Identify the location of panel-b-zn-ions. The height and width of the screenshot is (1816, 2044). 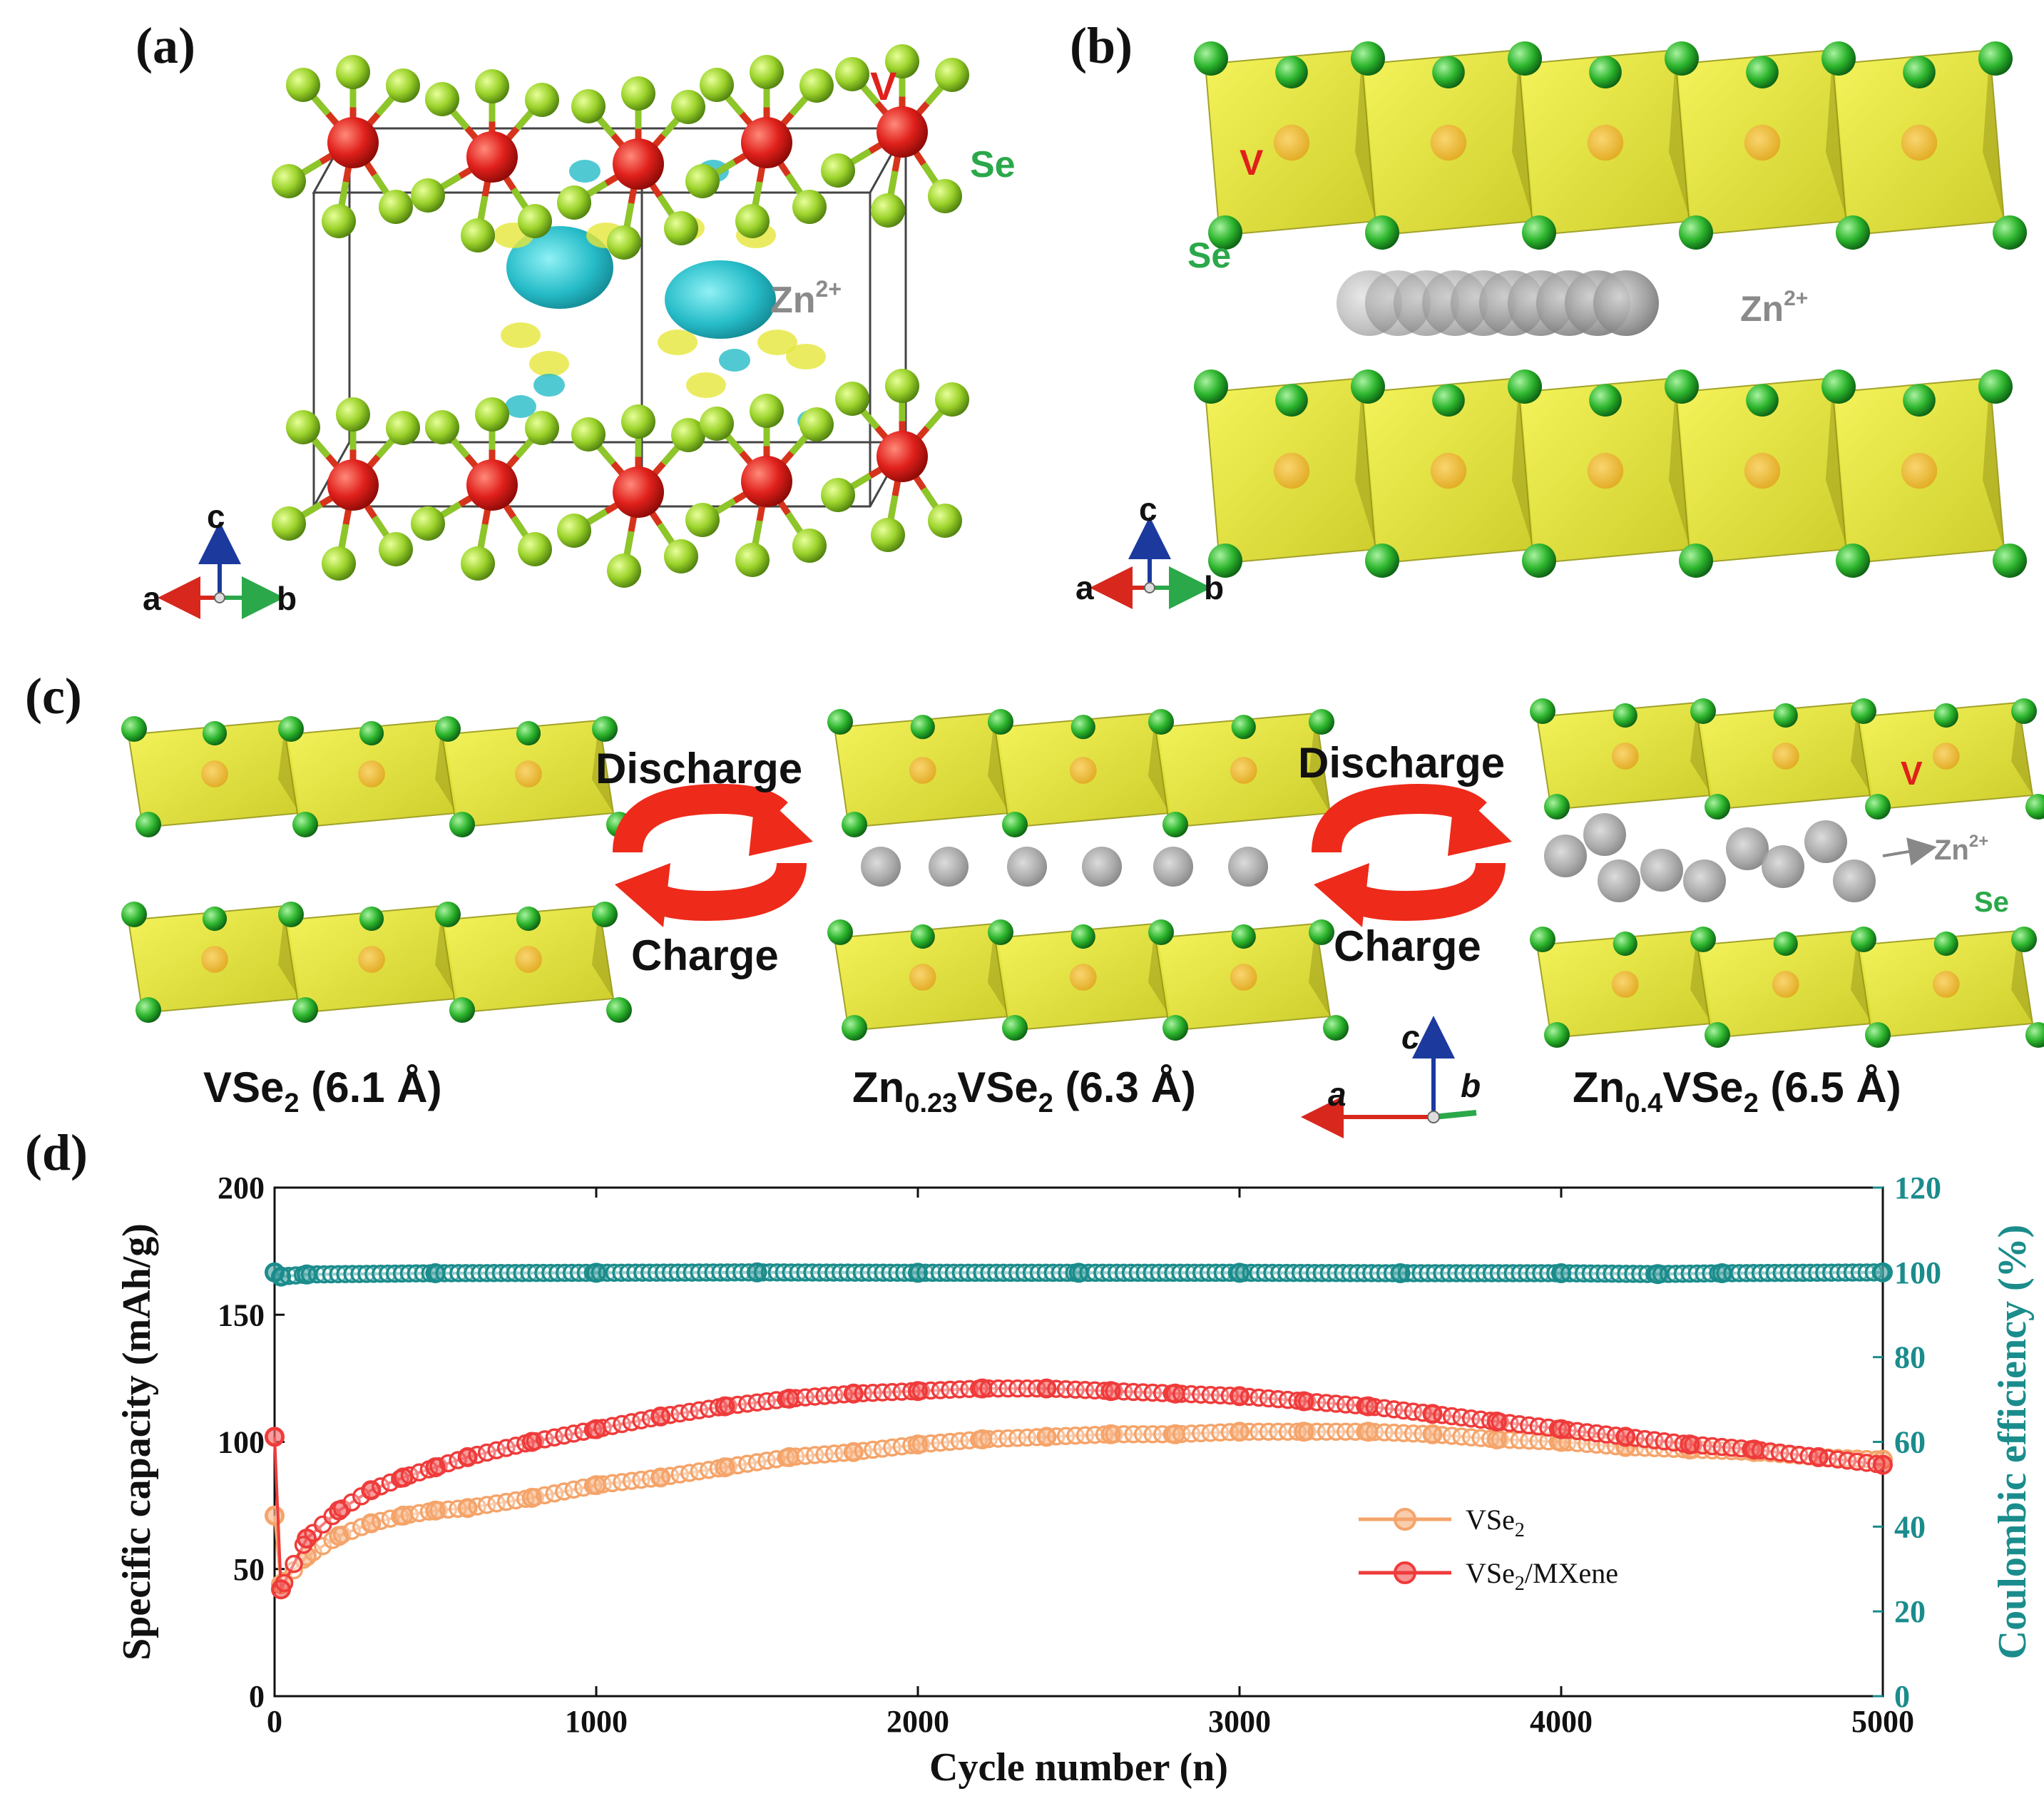
(1498, 303).